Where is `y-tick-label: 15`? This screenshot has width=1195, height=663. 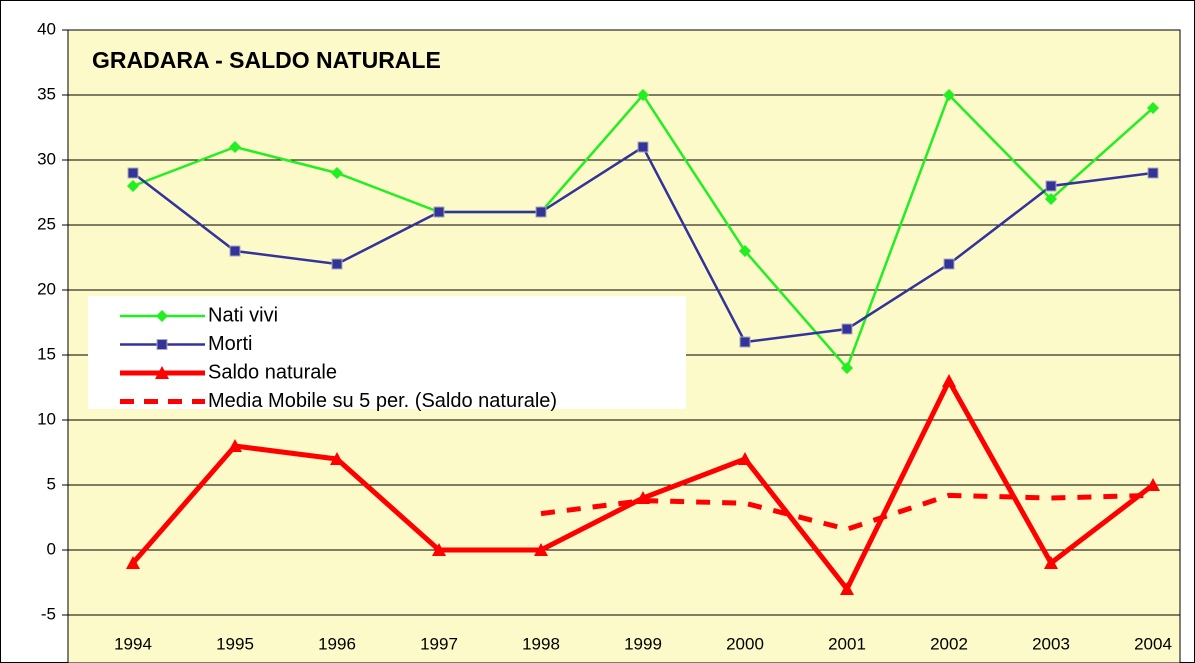
y-tick-label: 15 is located at coordinates (46, 353).